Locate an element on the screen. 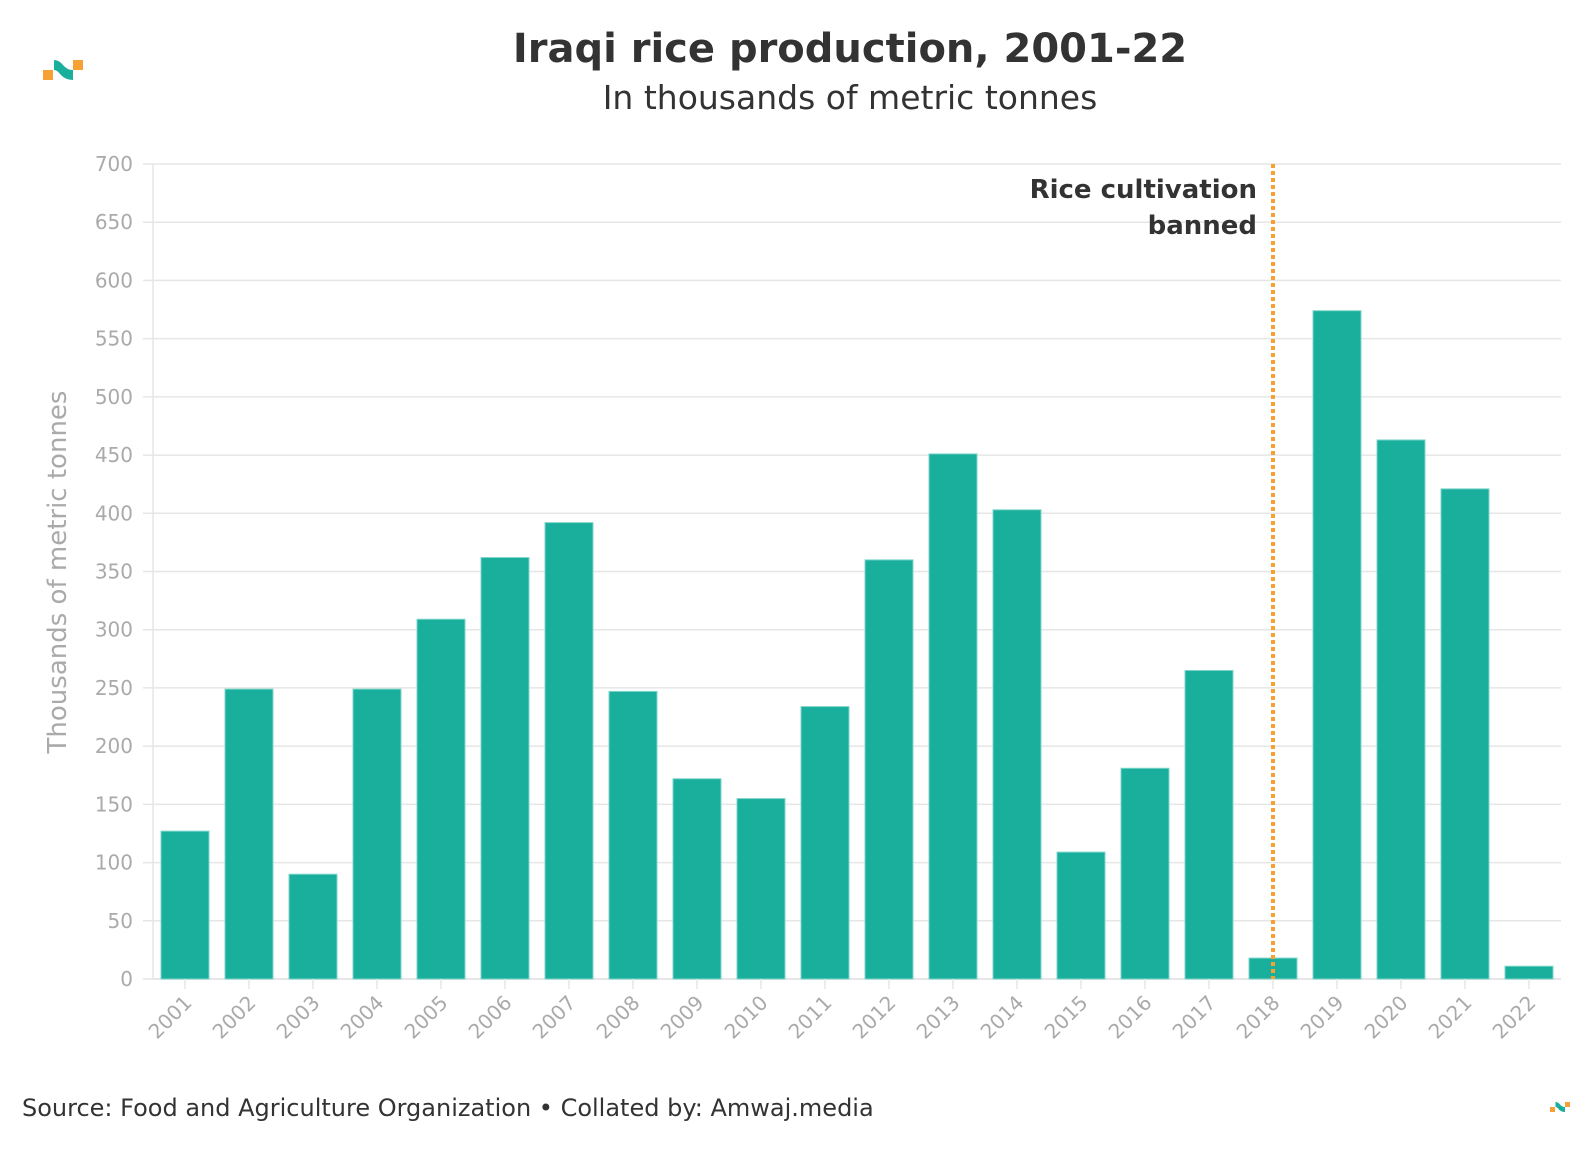 The width and height of the screenshot is (1592, 1150). y-axis-label: Thousands of metric tonnes is located at coordinates (58, 573).